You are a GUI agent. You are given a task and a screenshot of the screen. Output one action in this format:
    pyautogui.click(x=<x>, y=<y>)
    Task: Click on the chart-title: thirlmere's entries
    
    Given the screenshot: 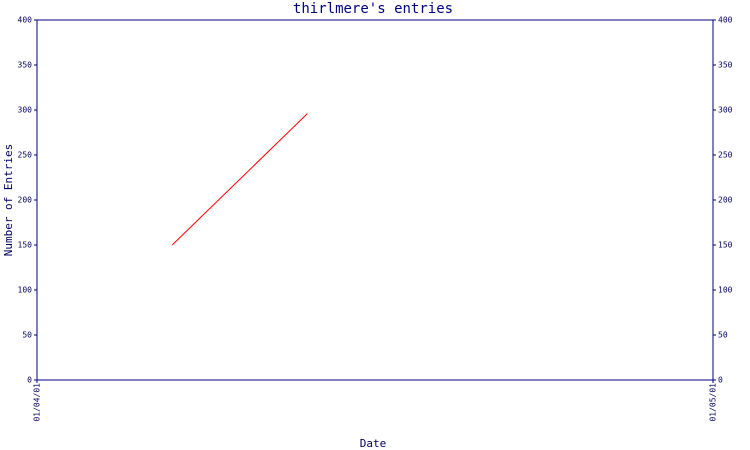 What is the action you would take?
    pyautogui.click(x=373, y=9)
    